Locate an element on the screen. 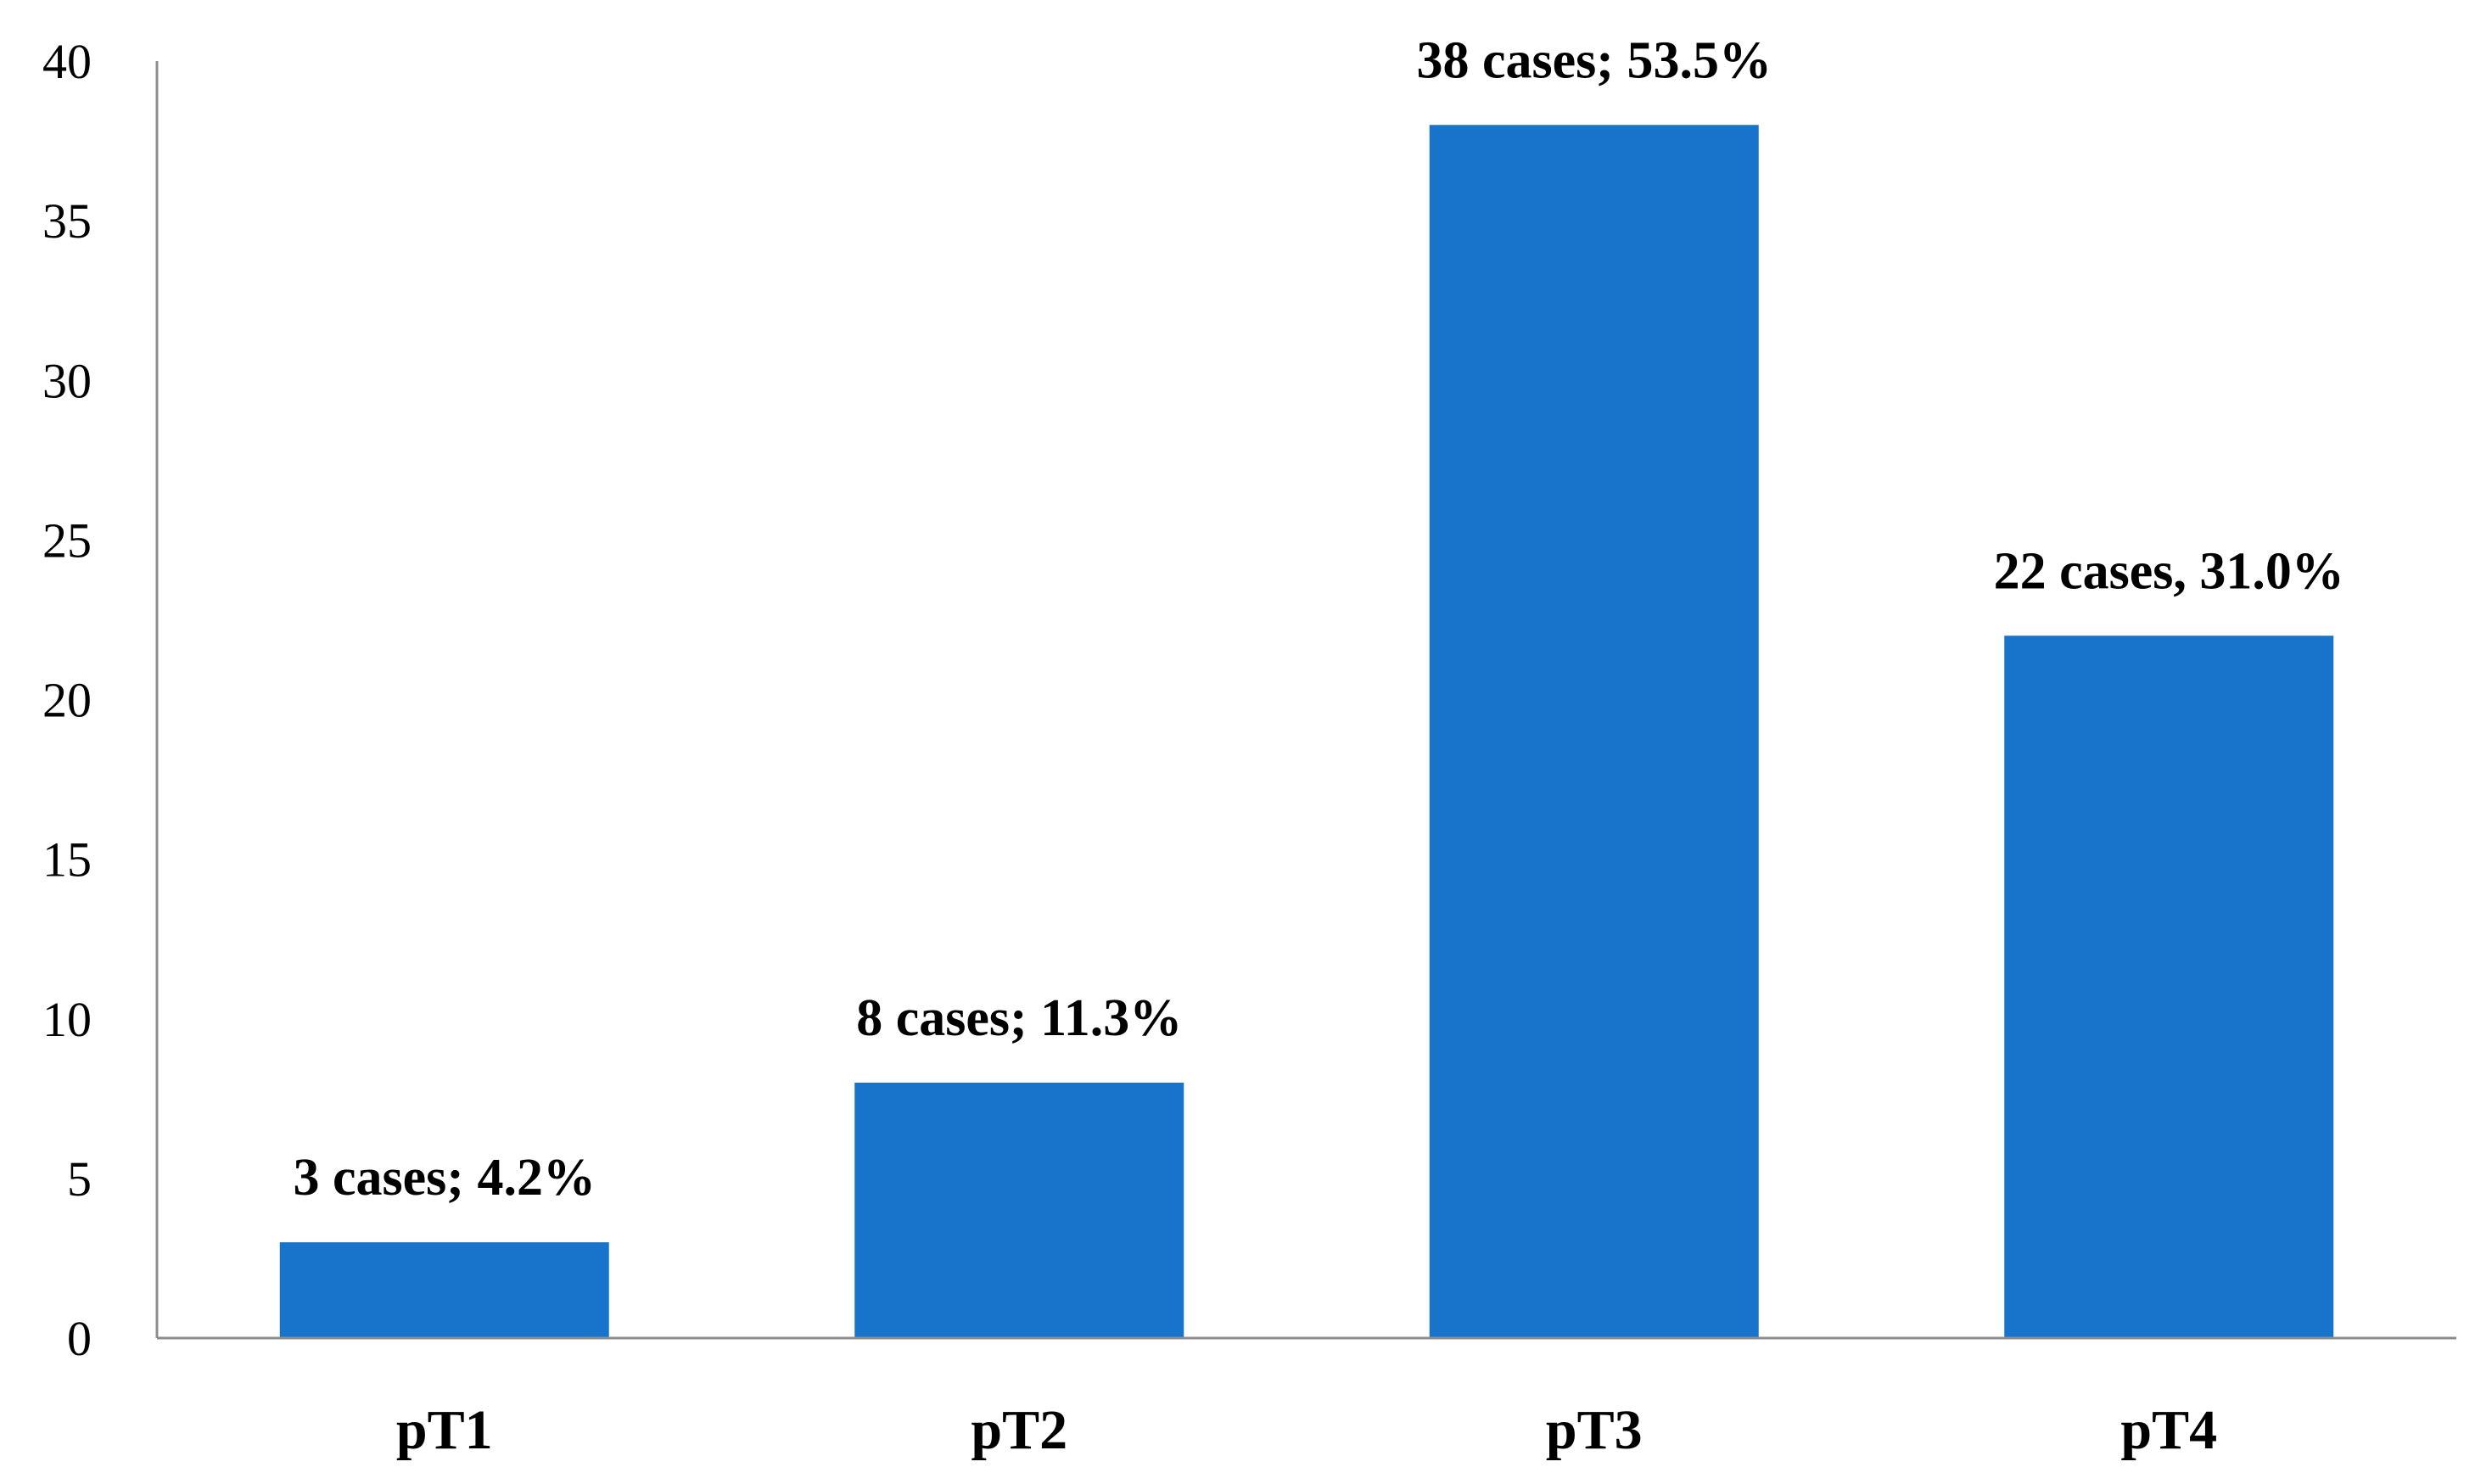 The width and height of the screenshot is (2475, 1484). x-axis-labels: pT1 pT2 pT3 pT4 is located at coordinates (1307, 1430).